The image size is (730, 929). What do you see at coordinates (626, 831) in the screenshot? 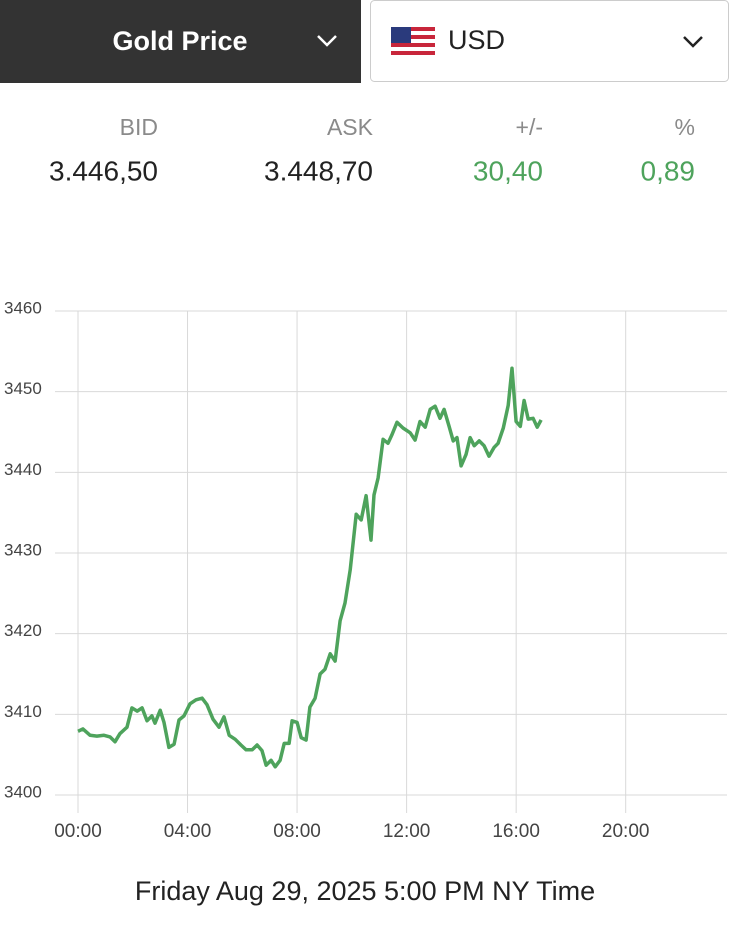
I see `x-tick-label: 20:00` at bounding box center [626, 831].